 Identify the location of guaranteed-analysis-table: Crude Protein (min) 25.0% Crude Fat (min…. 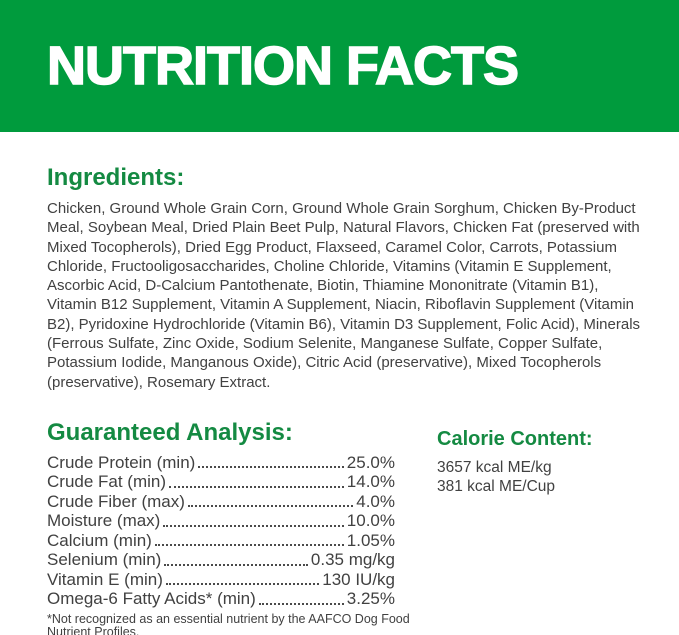
(221, 531).